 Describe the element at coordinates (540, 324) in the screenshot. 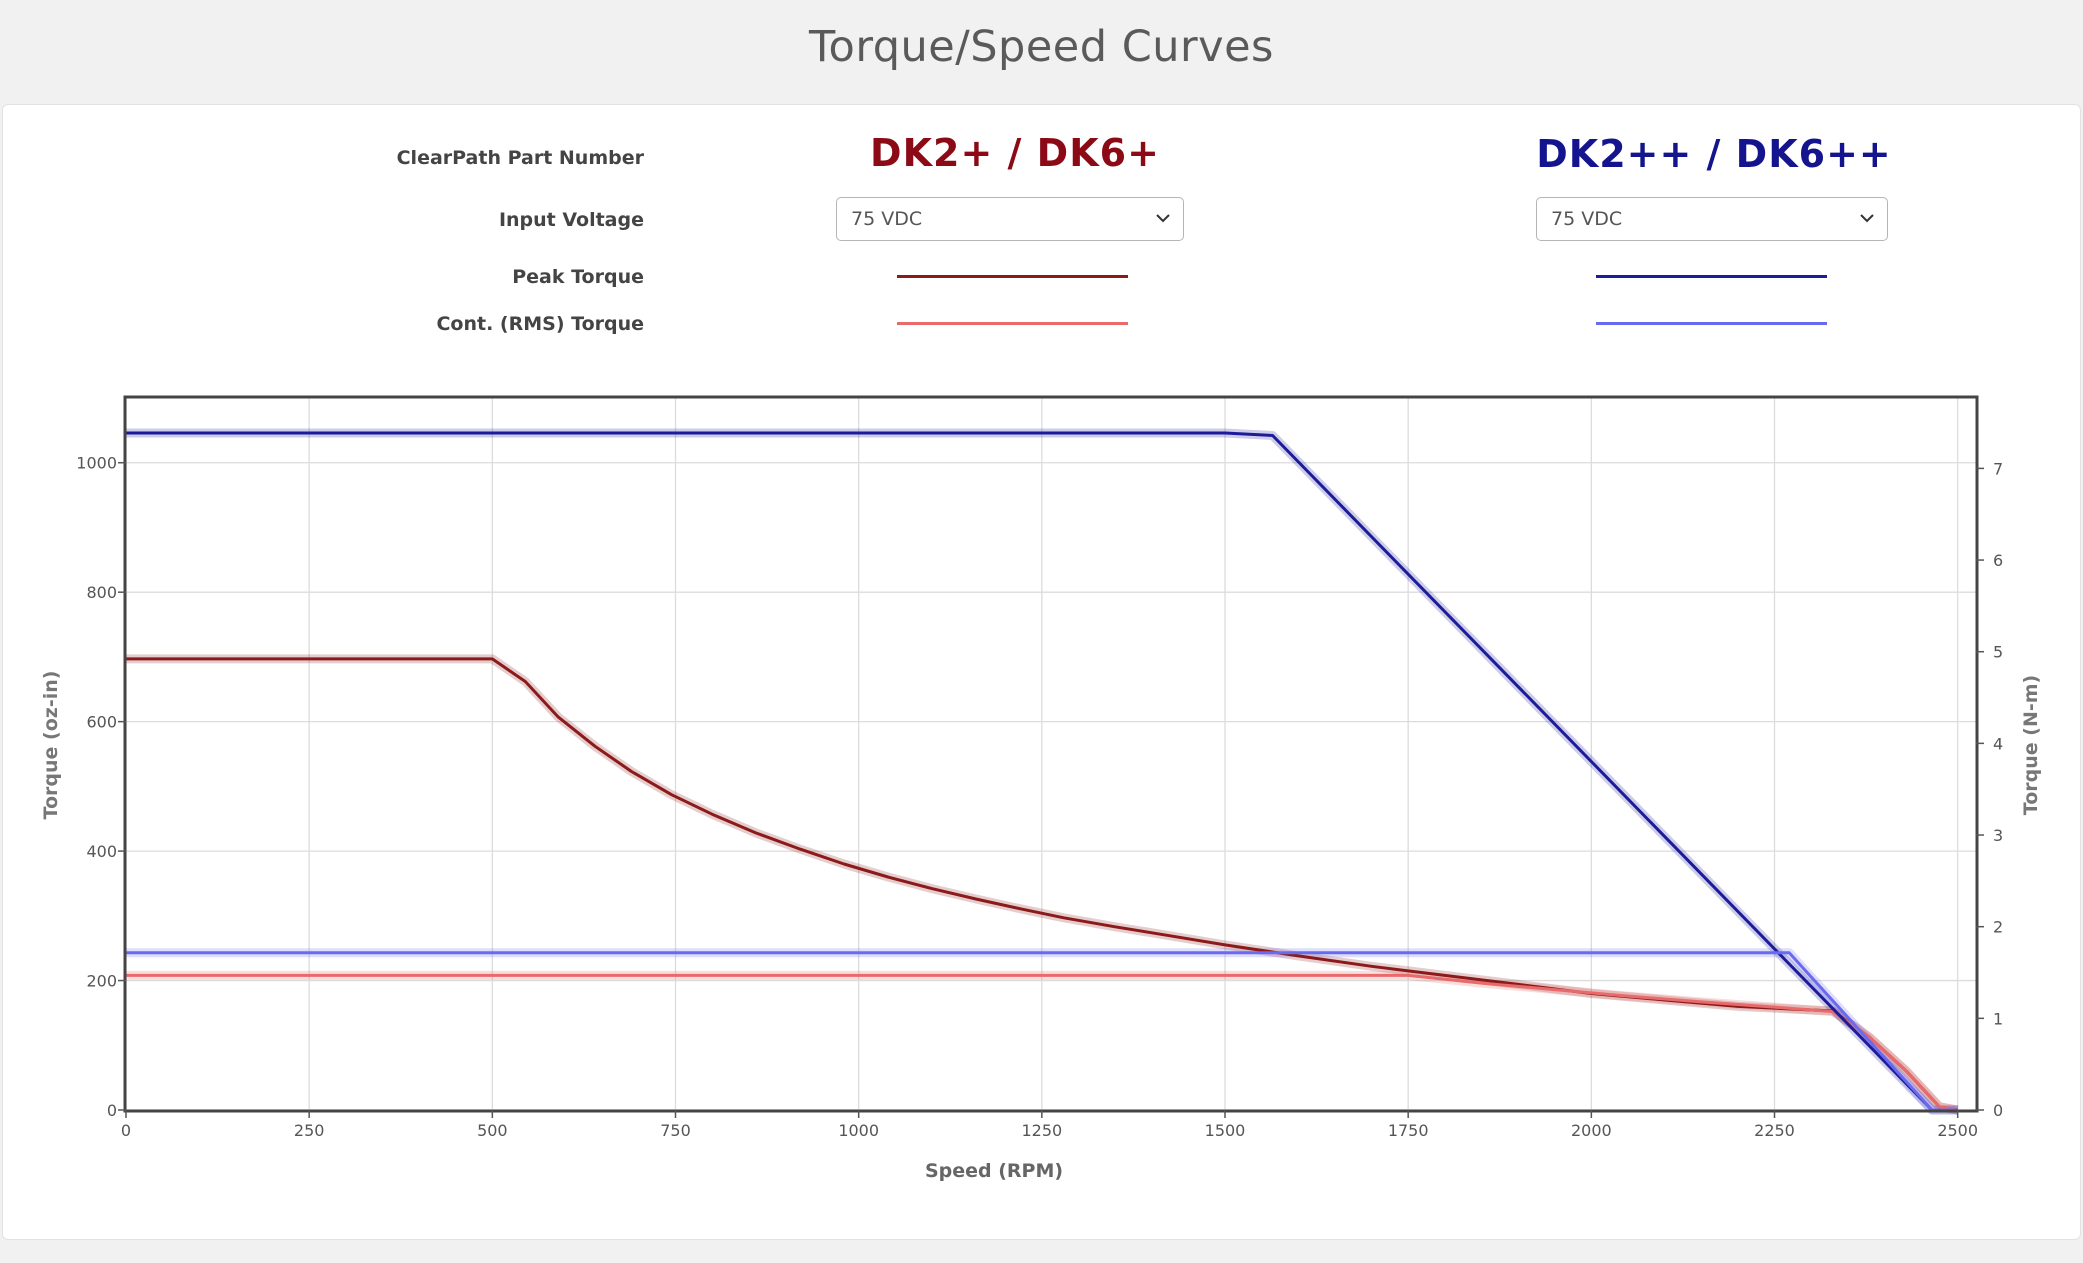

I see `cont-torque-label: Cont. (RMS) Torque` at that location.